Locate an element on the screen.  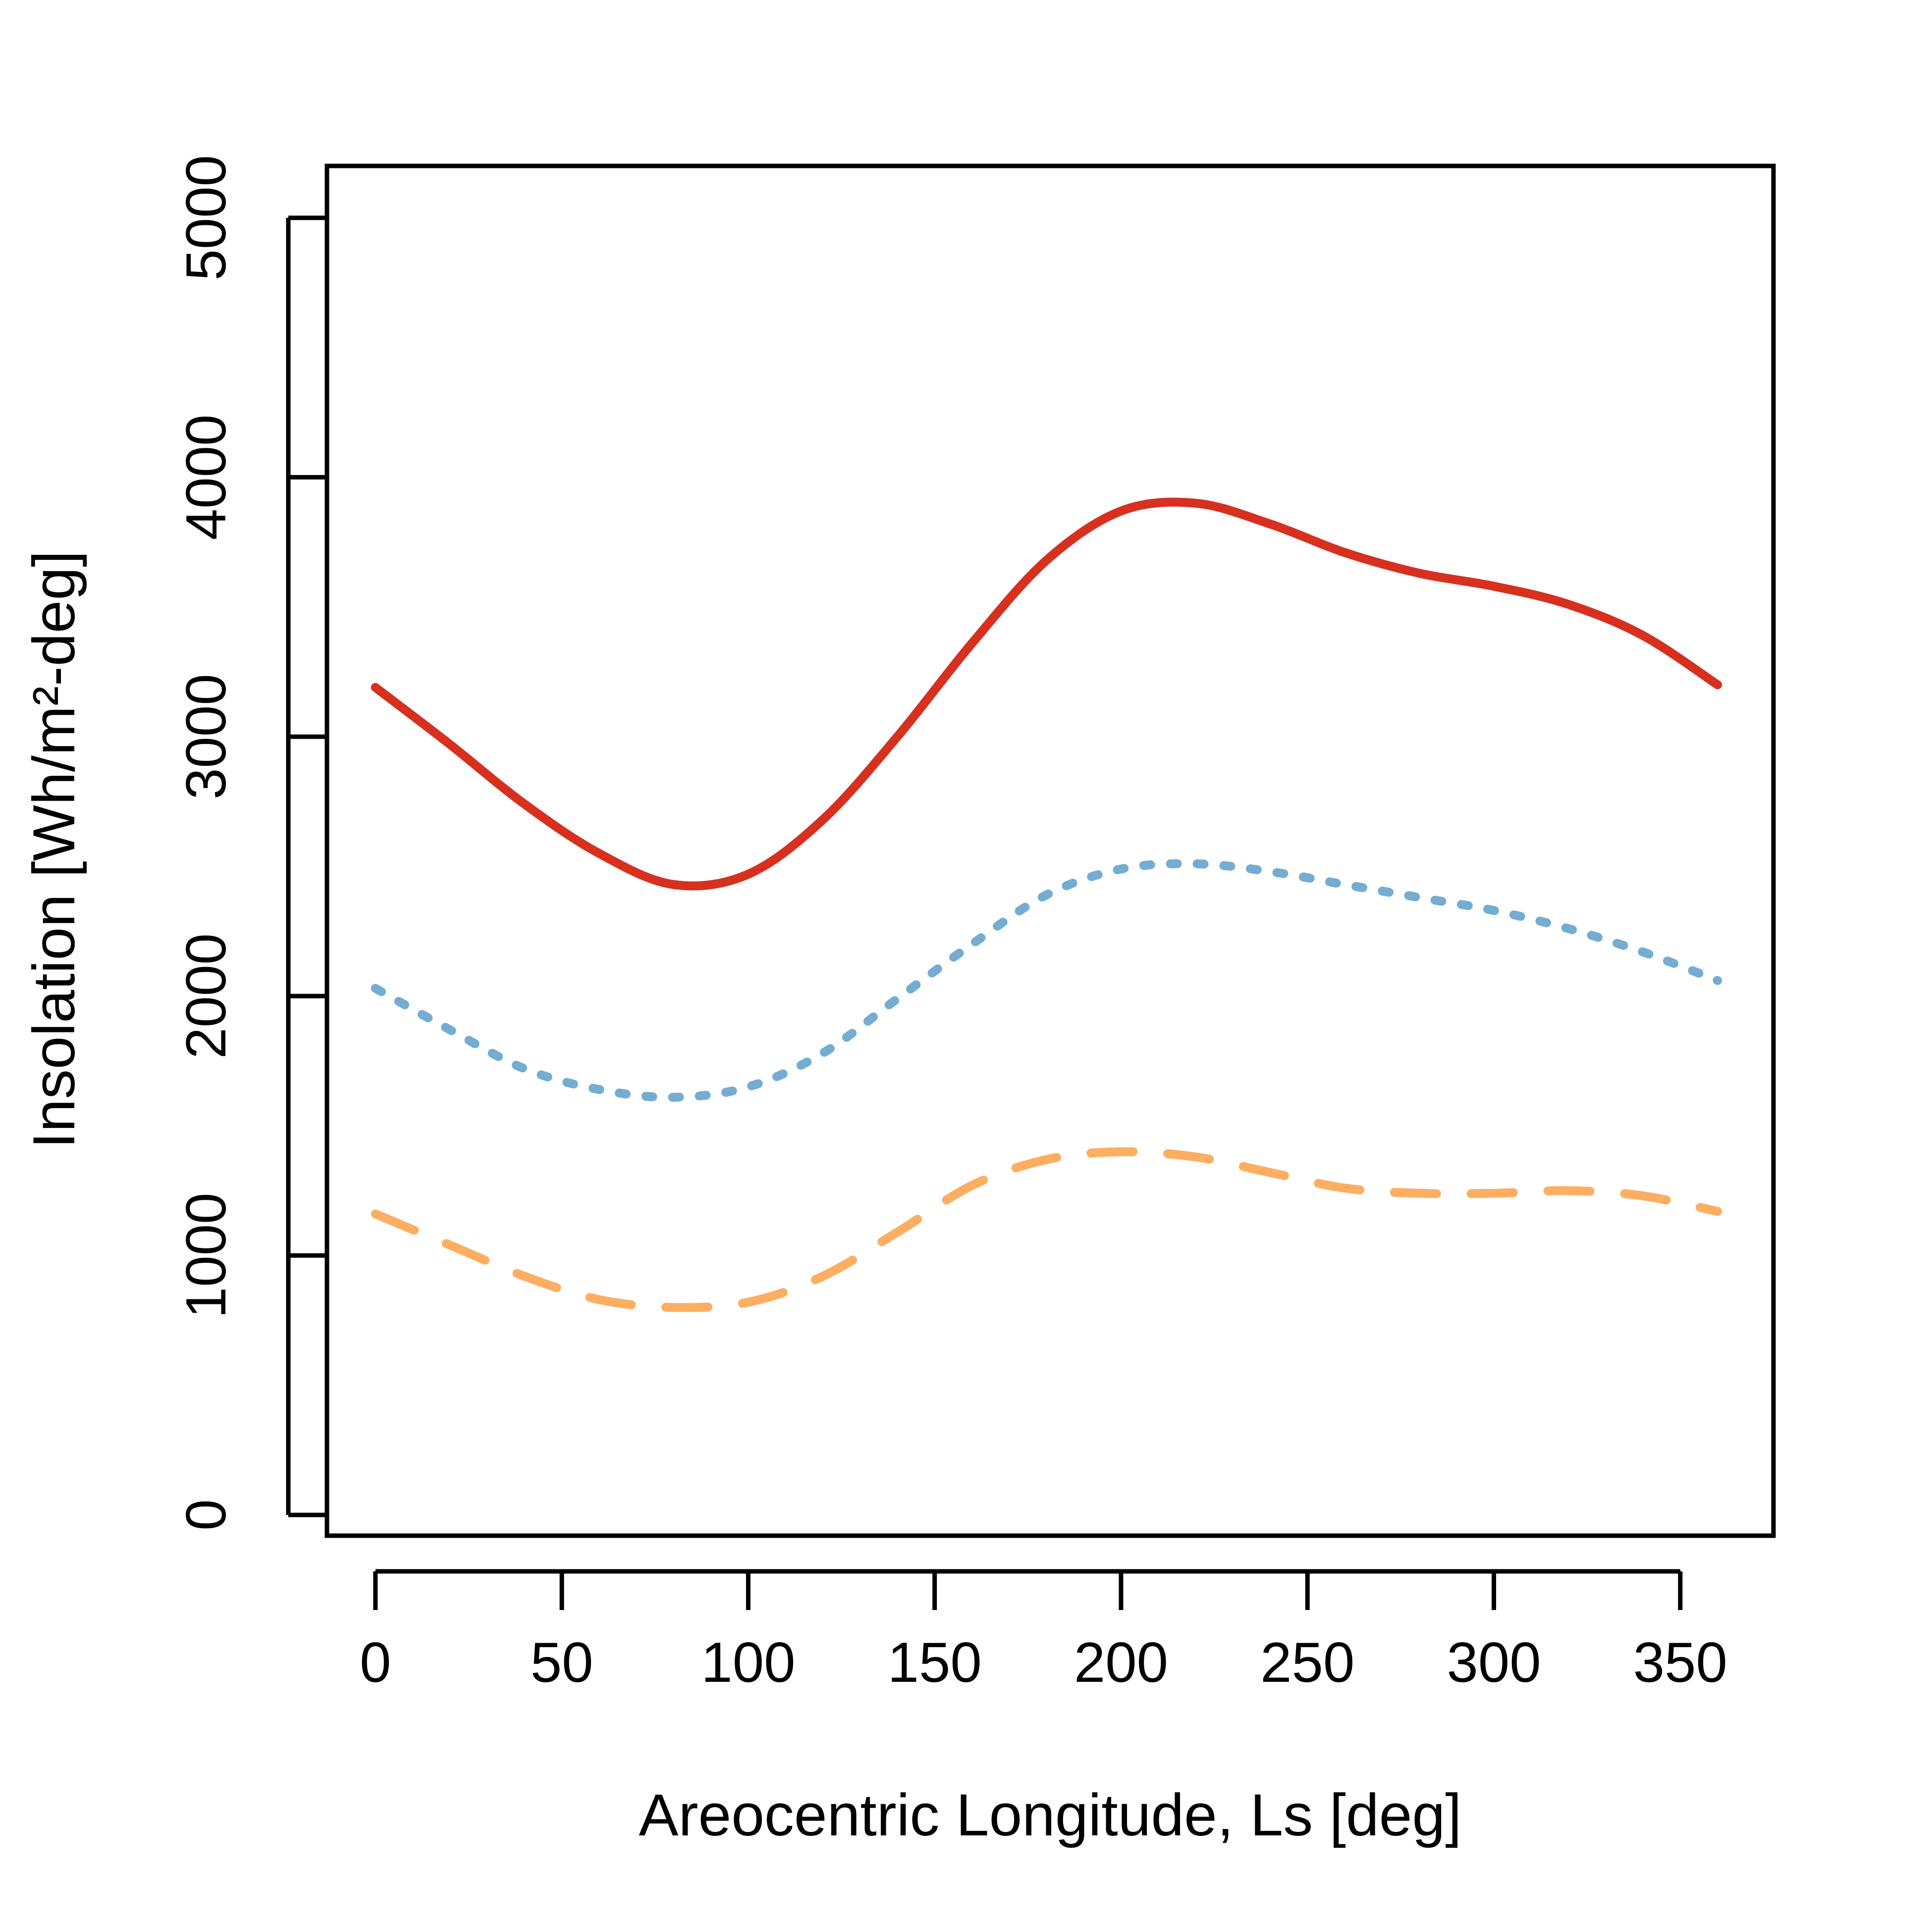
x-tick-label: 350 is located at coordinates (1680, 1662).